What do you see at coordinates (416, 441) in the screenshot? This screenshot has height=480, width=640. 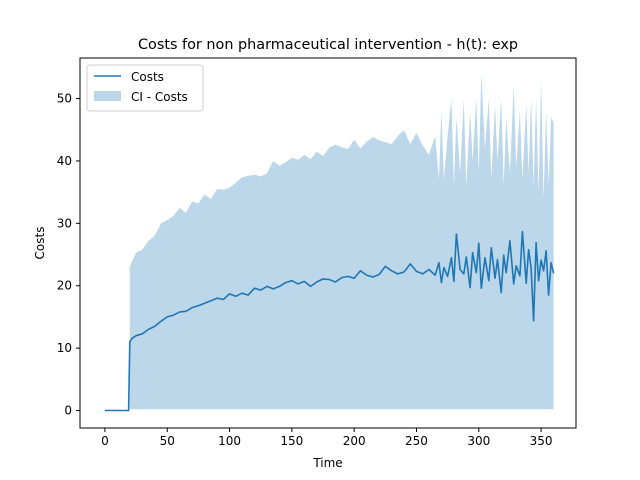 I see `x-tick-label: 250` at bounding box center [416, 441].